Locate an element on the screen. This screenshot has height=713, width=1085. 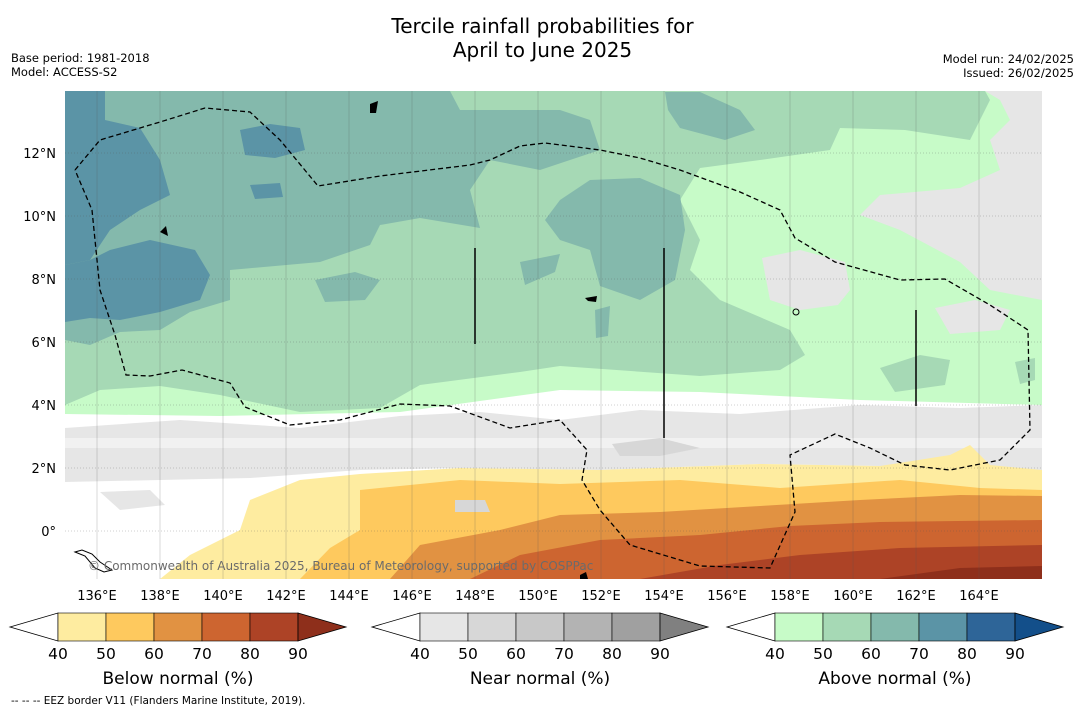
lat-label: 4°N is located at coordinates (44, 406).